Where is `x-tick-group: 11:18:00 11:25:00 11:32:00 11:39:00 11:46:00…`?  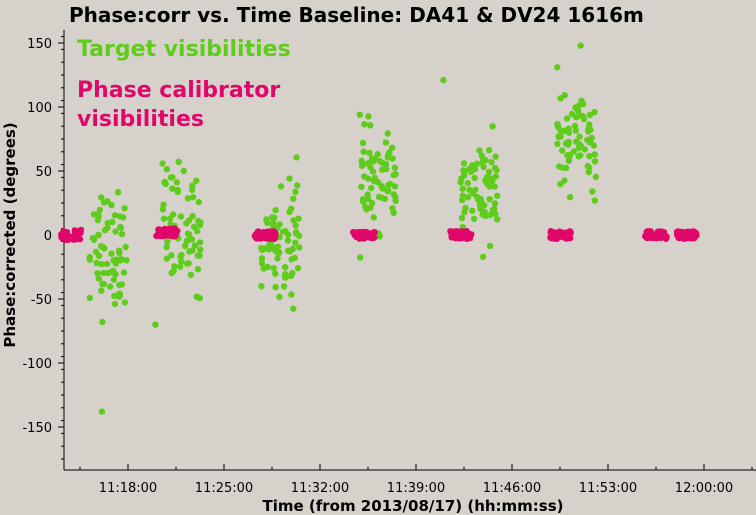 x-tick-group: 11:18:00 11:25:00 11:32:00 11:39:00 11:46:00… is located at coordinates (416, 480).